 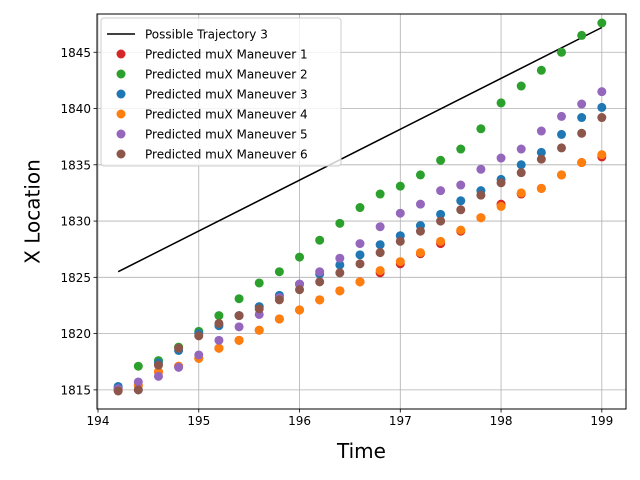 I want to click on y-axis-title: X Location, so click(x=33, y=211).